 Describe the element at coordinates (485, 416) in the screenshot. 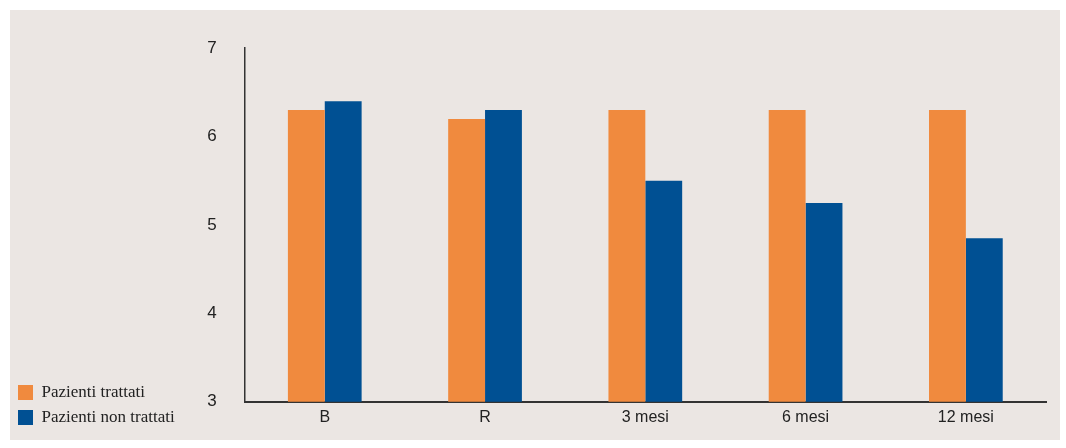

I see `x-tick-label: R` at that location.